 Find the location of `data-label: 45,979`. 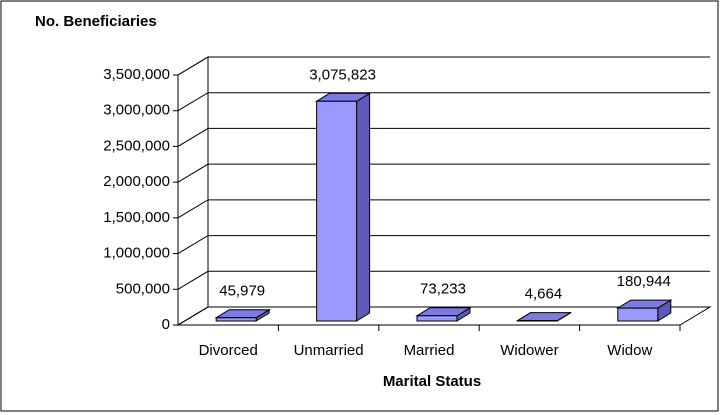

data-label: 45,979 is located at coordinates (242, 291).